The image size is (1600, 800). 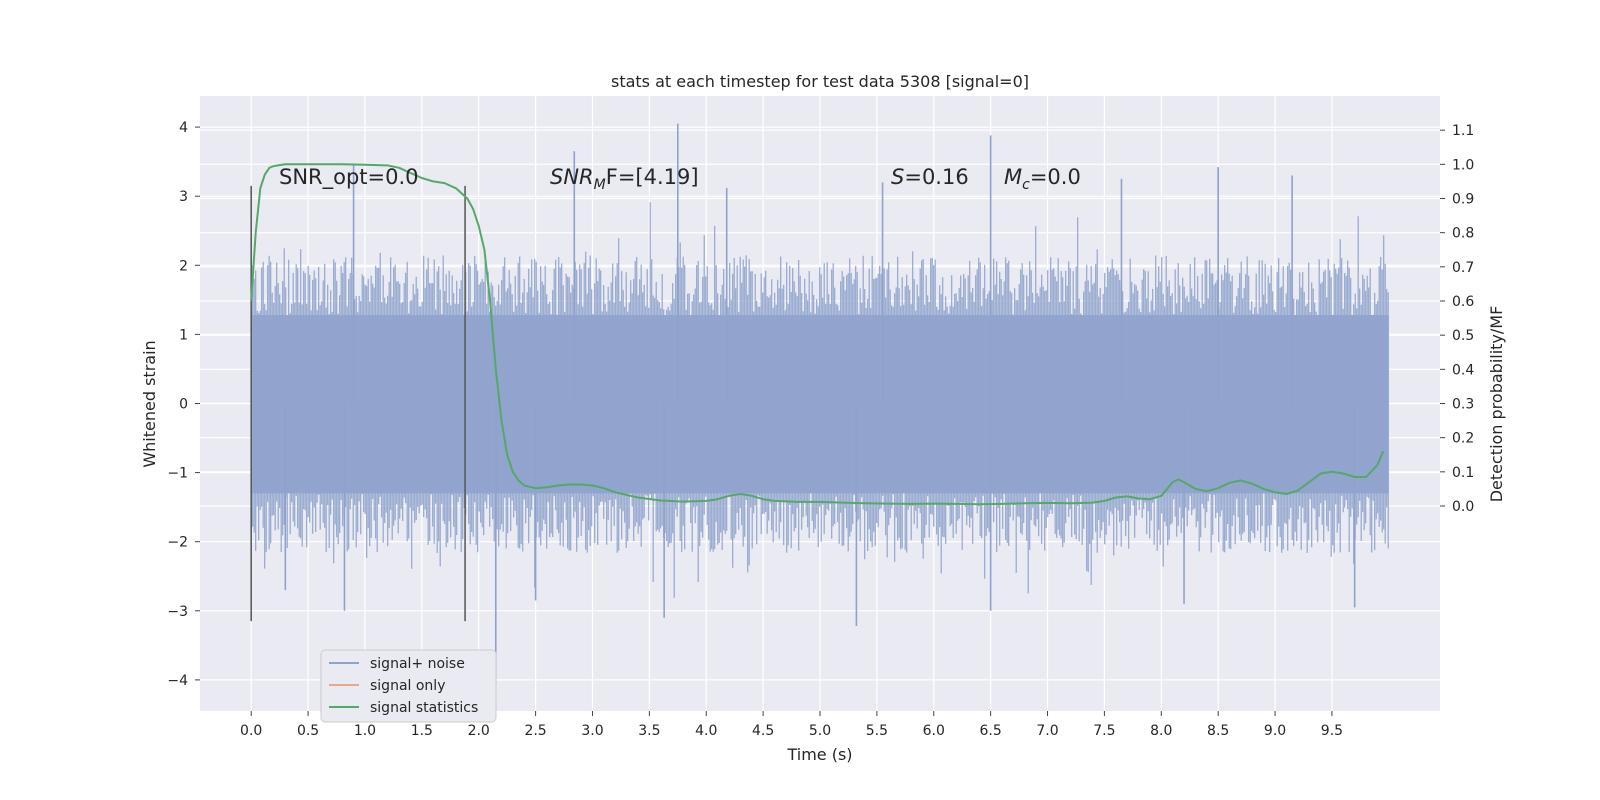 What do you see at coordinates (183, 128) in the screenshot?
I see `y-tick-label: 4` at bounding box center [183, 128].